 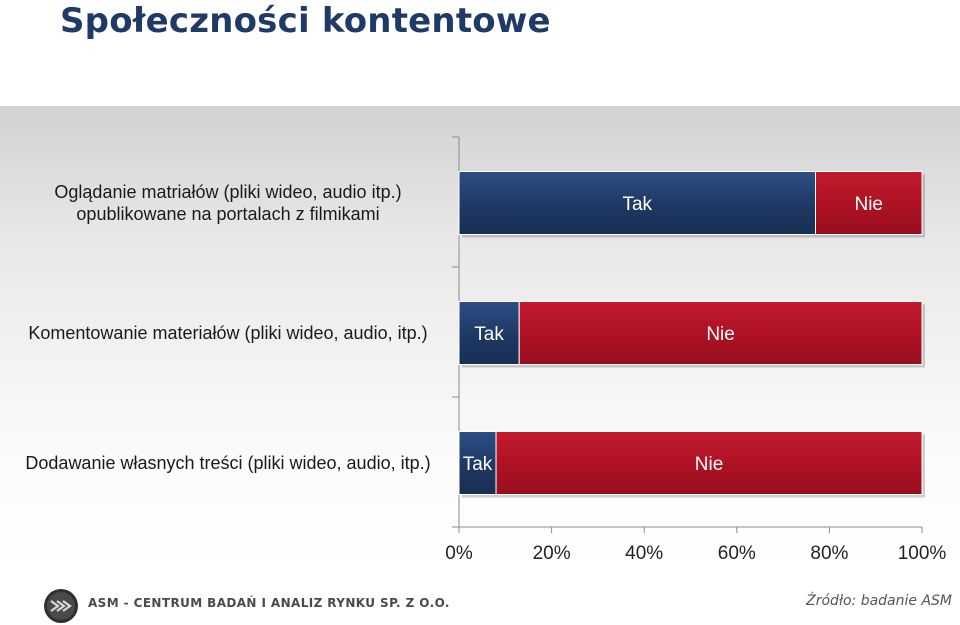 What do you see at coordinates (552, 553) in the screenshot?
I see `x-tick-label: 20%` at bounding box center [552, 553].